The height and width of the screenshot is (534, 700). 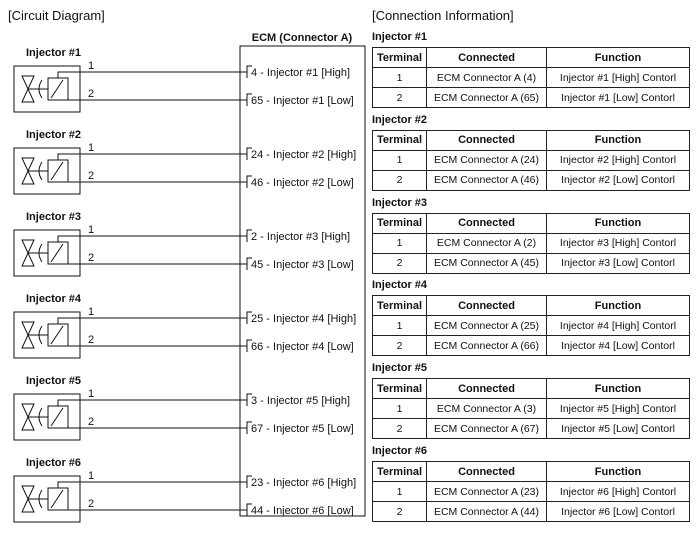 What do you see at coordinates (300, 401) in the screenshot?
I see `ecm-pin-label: 3 - Injector #5 [High]` at bounding box center [300, 401].